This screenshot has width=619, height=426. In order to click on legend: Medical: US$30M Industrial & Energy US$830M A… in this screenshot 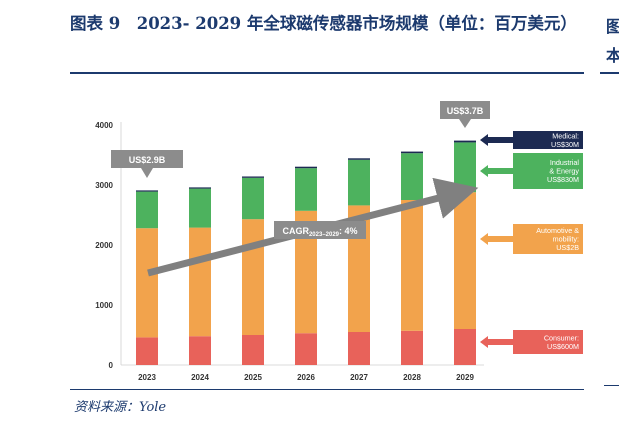, I will do `click(531, 242)`.